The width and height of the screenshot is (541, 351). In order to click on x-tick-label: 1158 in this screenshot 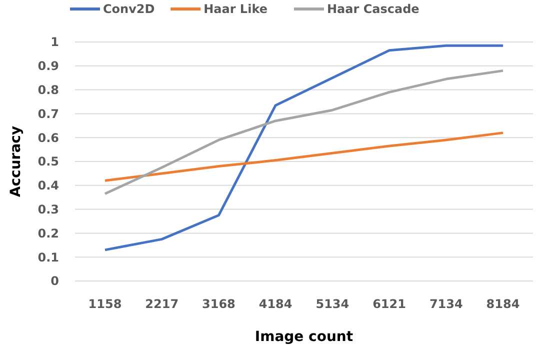, I will do `click(105, 304)`.